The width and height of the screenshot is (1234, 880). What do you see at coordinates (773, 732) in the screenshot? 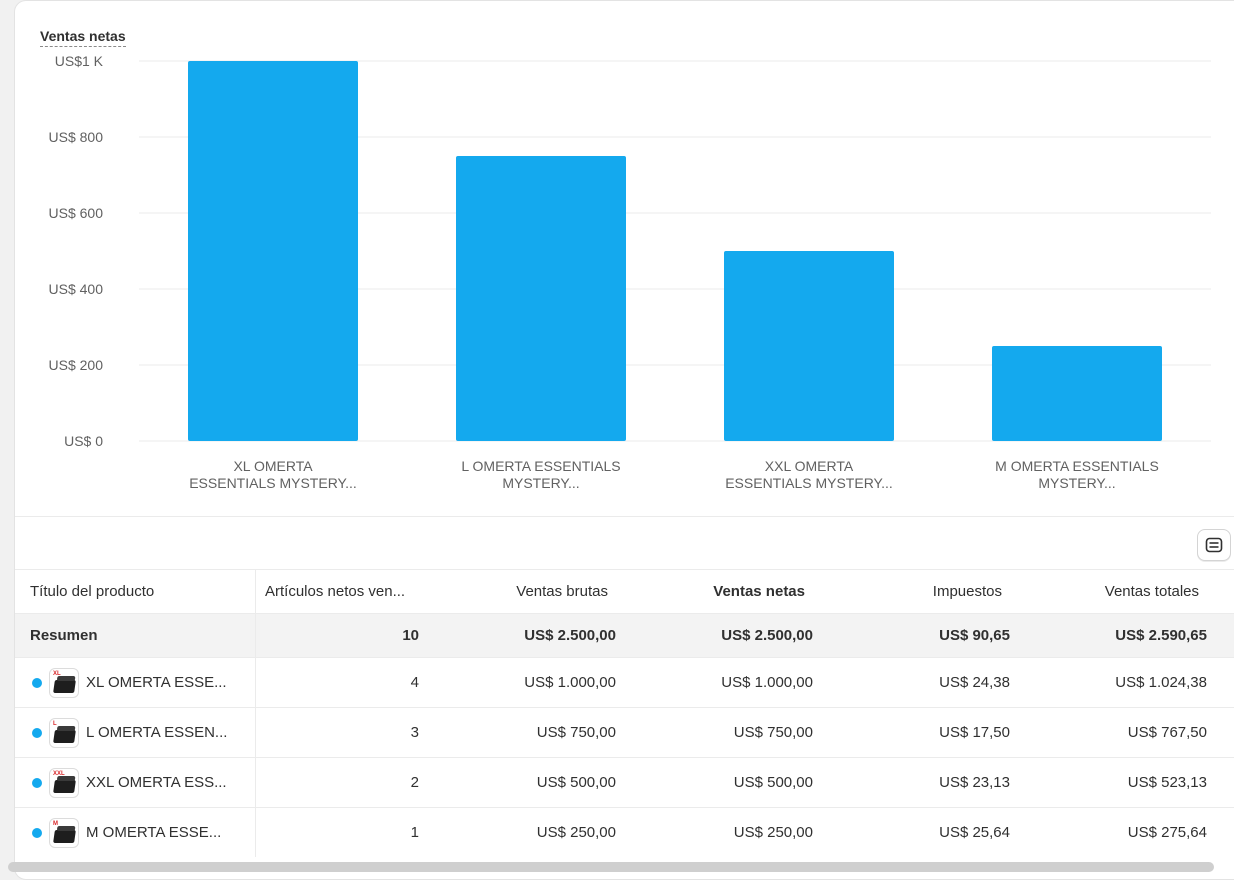
I see `net-sales: US$ 750,00` at bounding box center [773, 732].